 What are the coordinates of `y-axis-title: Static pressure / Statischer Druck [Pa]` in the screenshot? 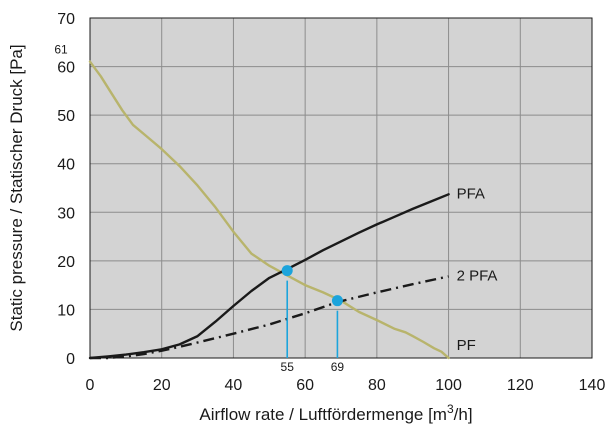 It's located at (16, 187).